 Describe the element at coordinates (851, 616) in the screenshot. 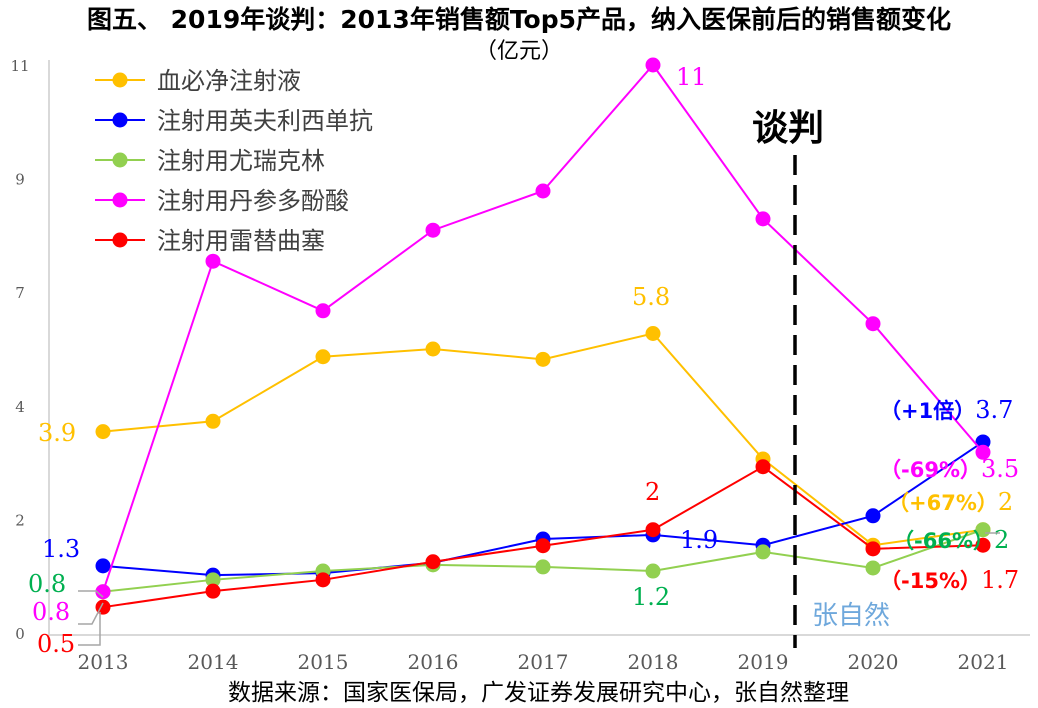

I see `watermark: 张自然` at that location.